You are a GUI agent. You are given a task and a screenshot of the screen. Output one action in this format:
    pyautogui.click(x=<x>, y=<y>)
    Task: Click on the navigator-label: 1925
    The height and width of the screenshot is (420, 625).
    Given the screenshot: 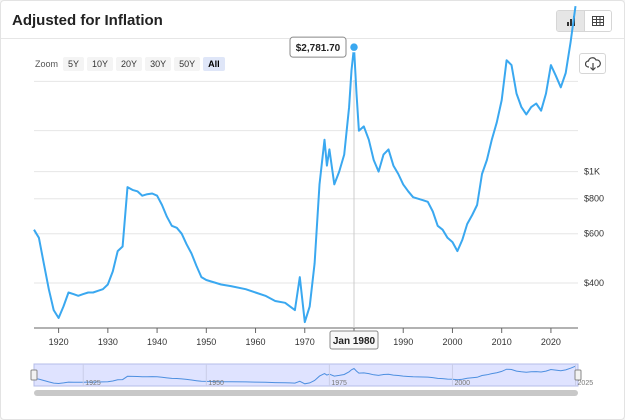 What is the action you would take?
    pyautogui.click(x=93, y=383)
    